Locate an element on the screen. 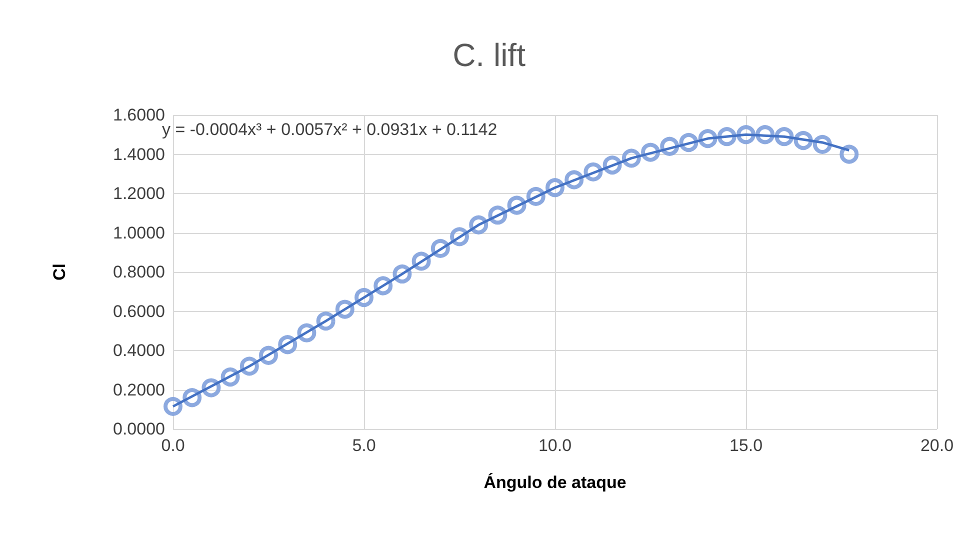  y-tick-label: 1.2000 is located at coordinates (139, 193).